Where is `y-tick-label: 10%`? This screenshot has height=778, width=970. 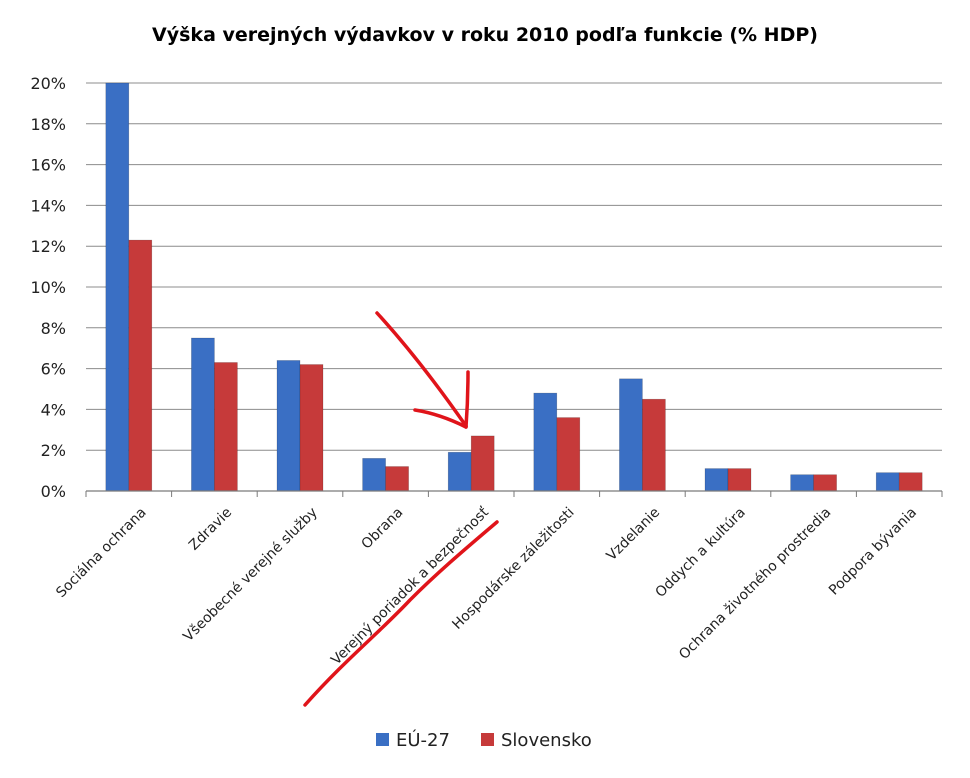 y-tick-label: 10% is located at coordinates (48, 287).